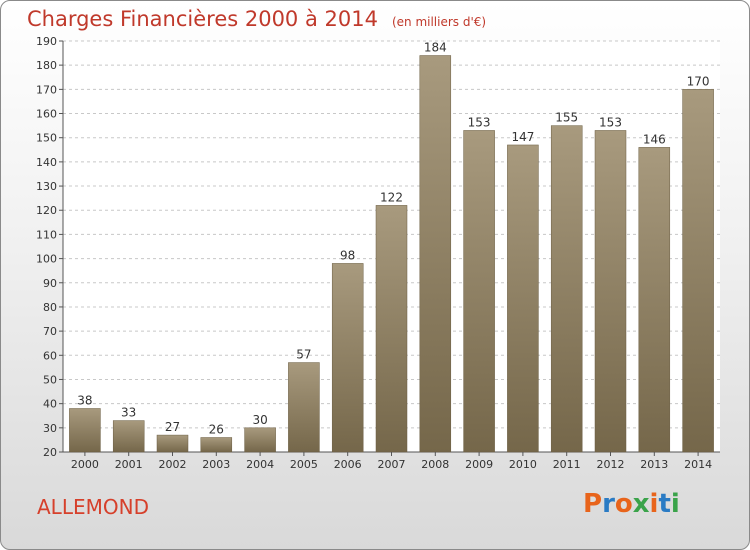 The height and width of the screenshot is (550, 750). Describe the element at coordinates (46, 89) in the screenshot. I see `y-tick-label: 170` at that location.